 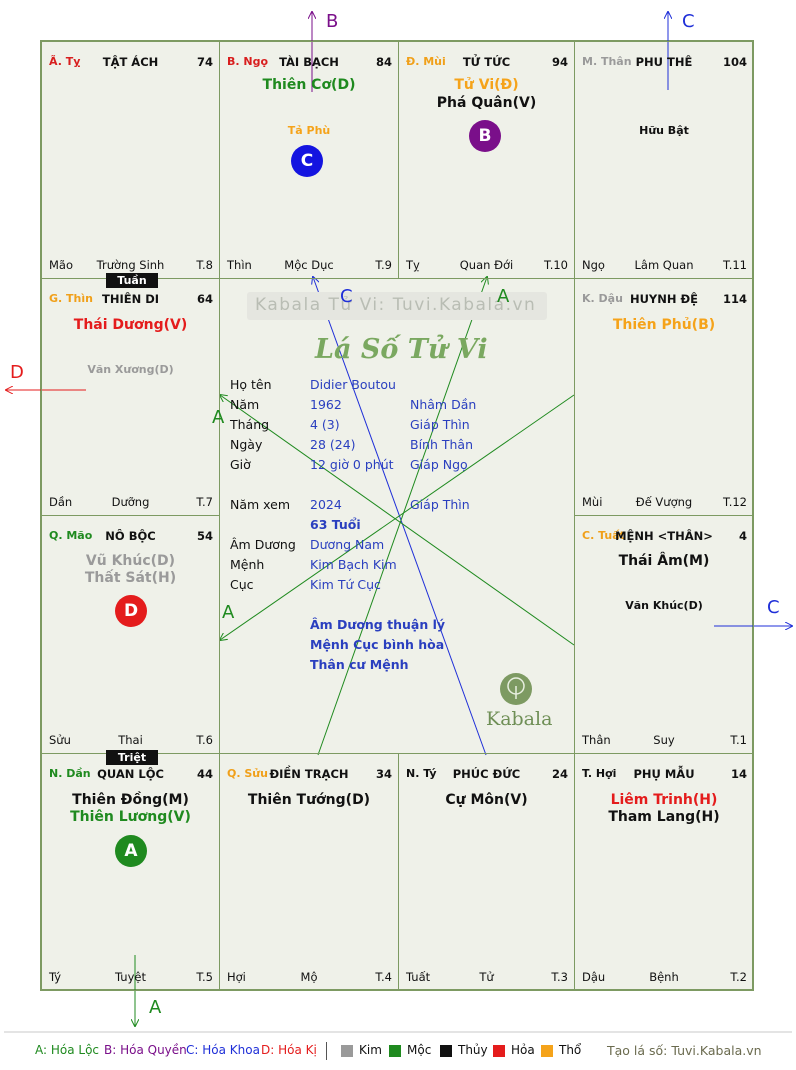 I want to click on palace-month: T.9, so click(x=383, y=265).